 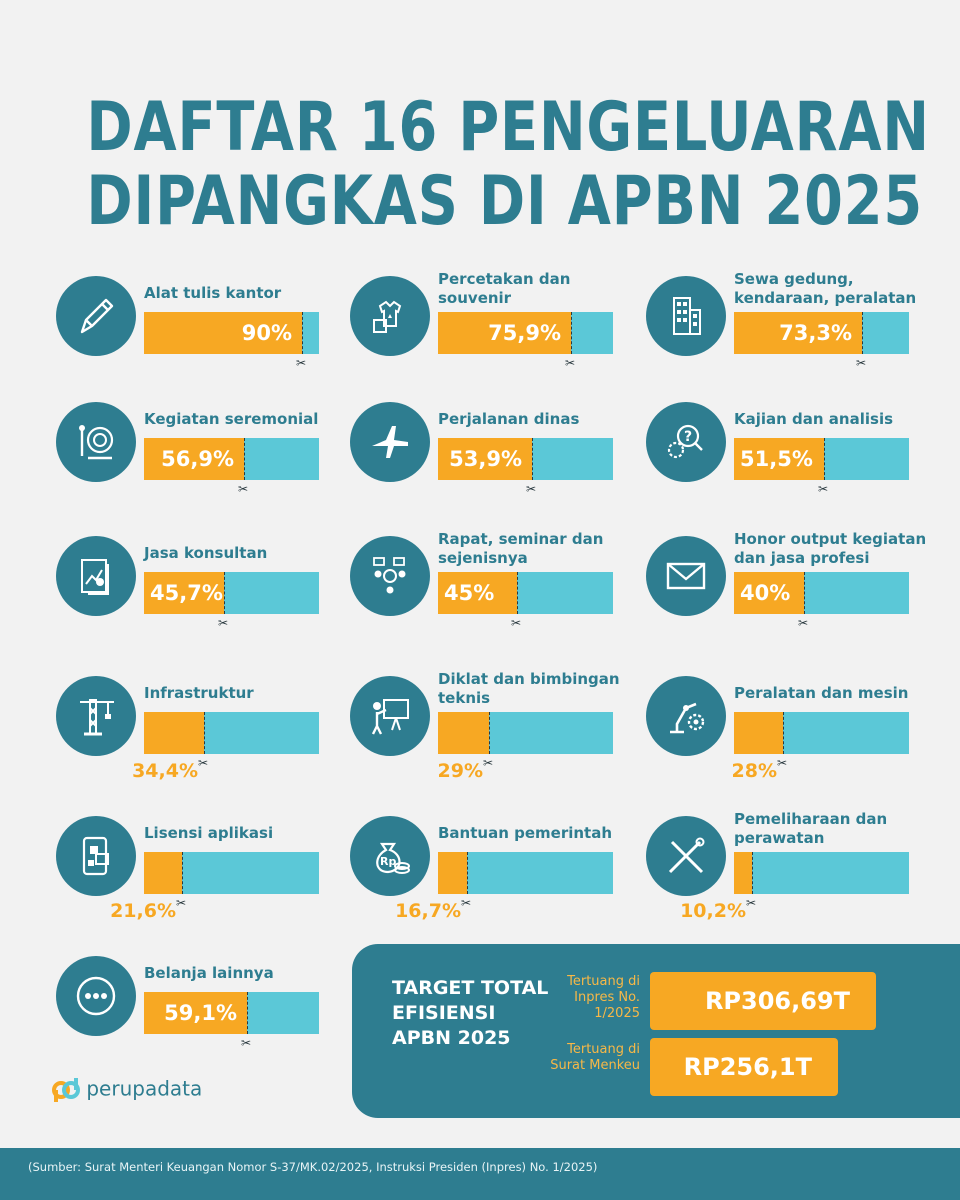 What do you see at coordinates (521, 548) in the screenshot?
I see `item-label: Rapat, seminar dan sejenisnya` at bounding box center [521, 548].